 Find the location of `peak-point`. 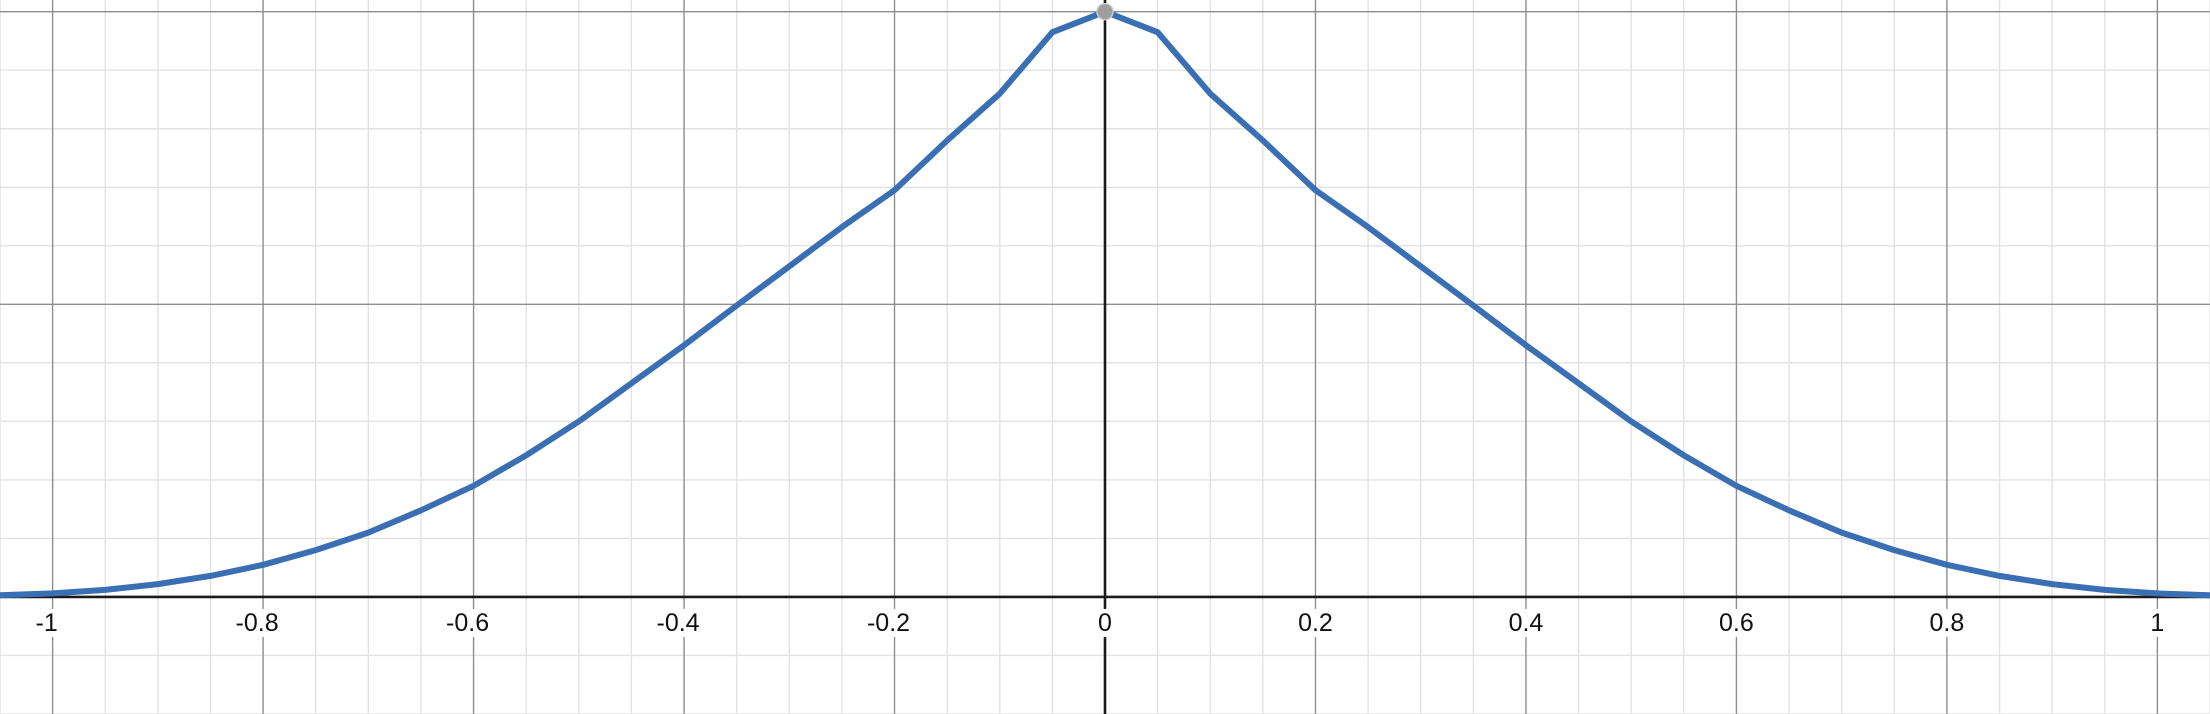

peak-point is located at coordinates (1105, 11).